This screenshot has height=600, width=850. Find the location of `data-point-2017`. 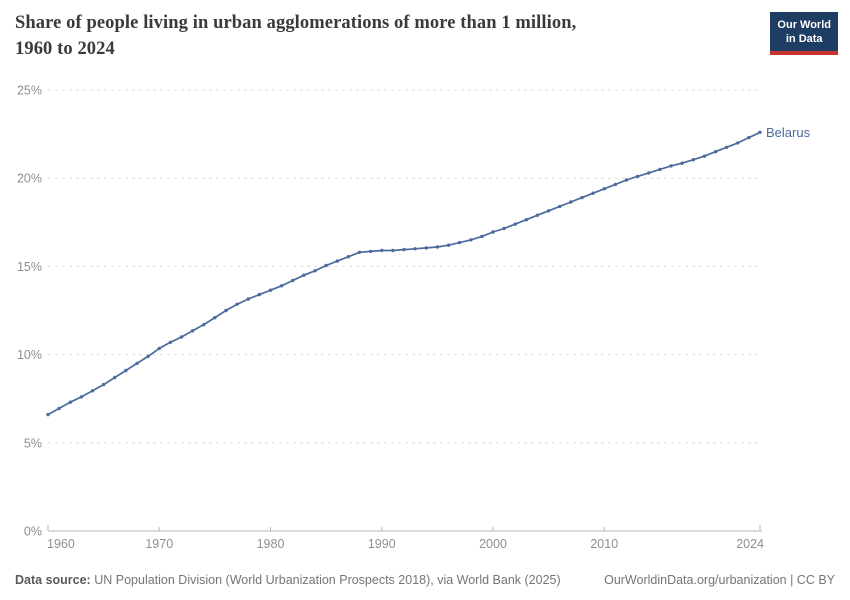

data-point-2017 is located at coordinates (682, 163).